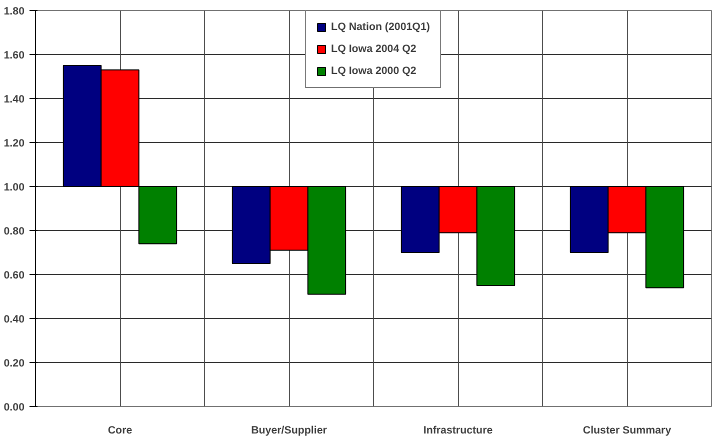  What do you see at coordinates (14, 12) in the screenshot?
I see `y-tick-label: 1.80` at bounding box center [14, 12].